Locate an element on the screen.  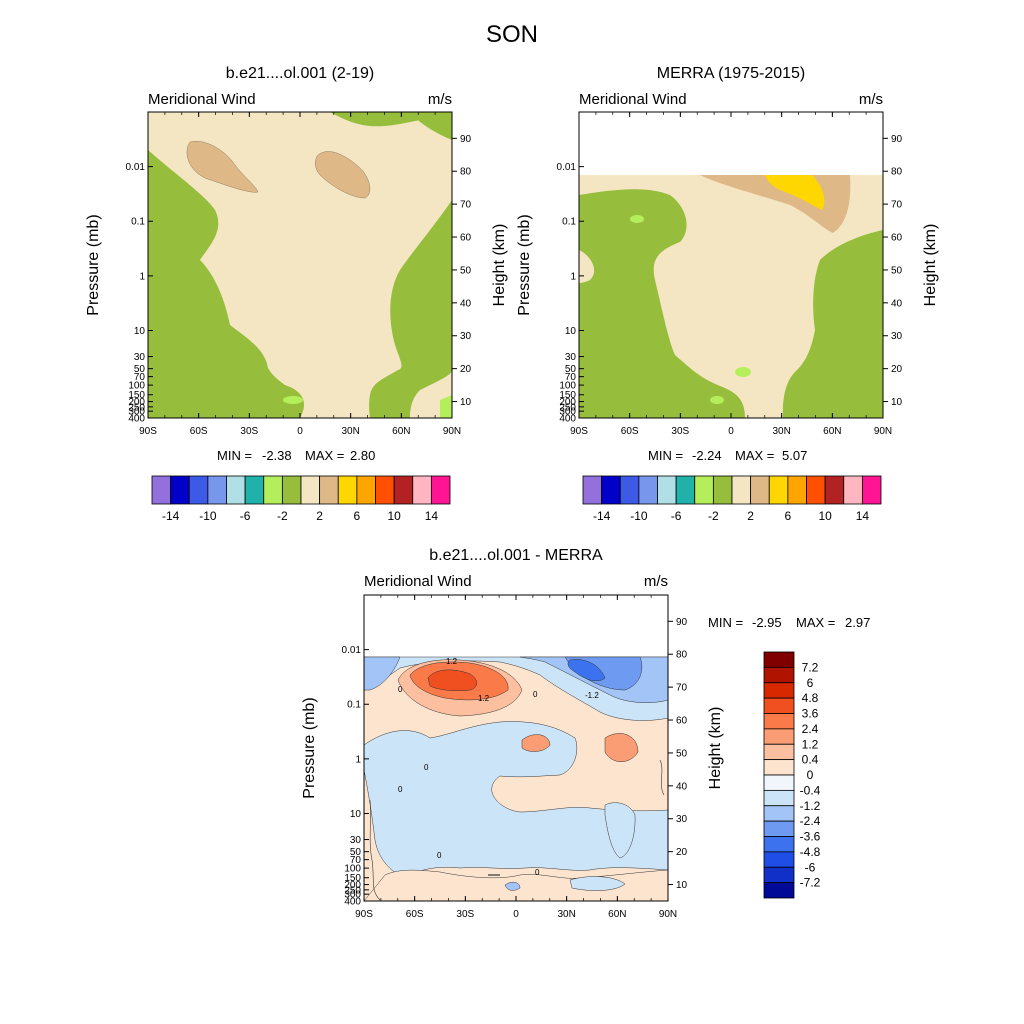
x-tick-label: 30N is located at coordinates (781, 431).